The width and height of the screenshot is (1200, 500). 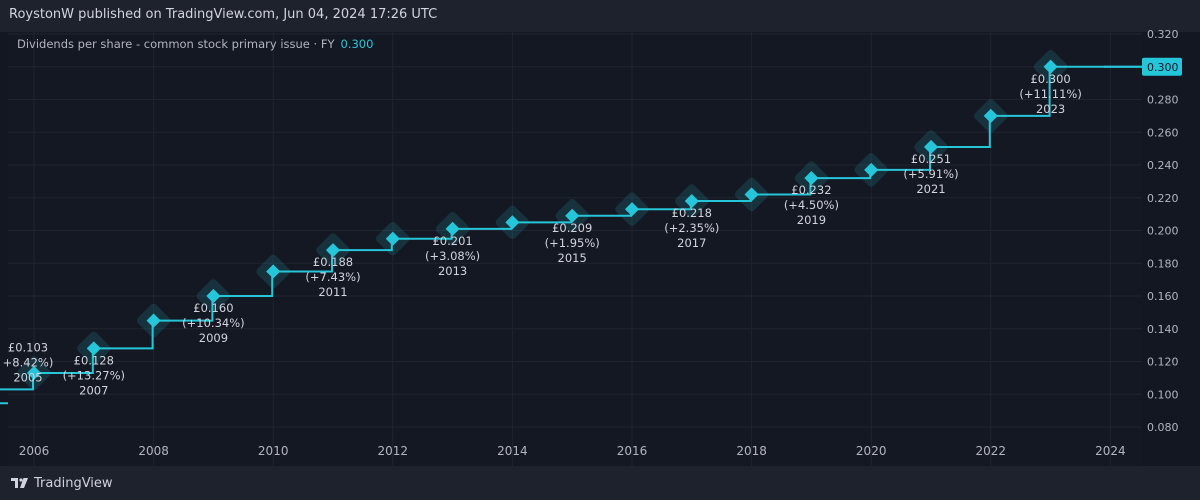 I want to click on brand: TradingView, so click(x=62, y=483).